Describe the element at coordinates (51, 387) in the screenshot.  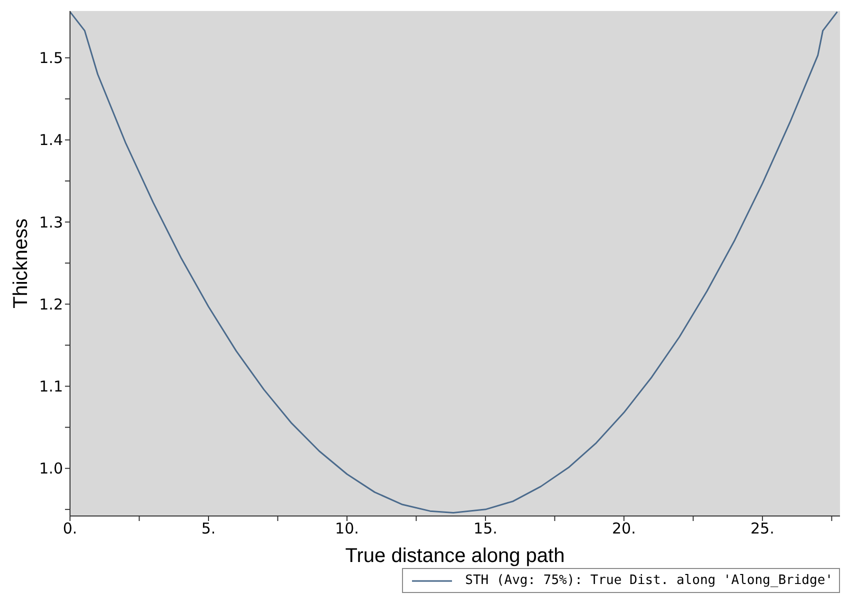
I see `y-tick-label: 1.1` at that location.